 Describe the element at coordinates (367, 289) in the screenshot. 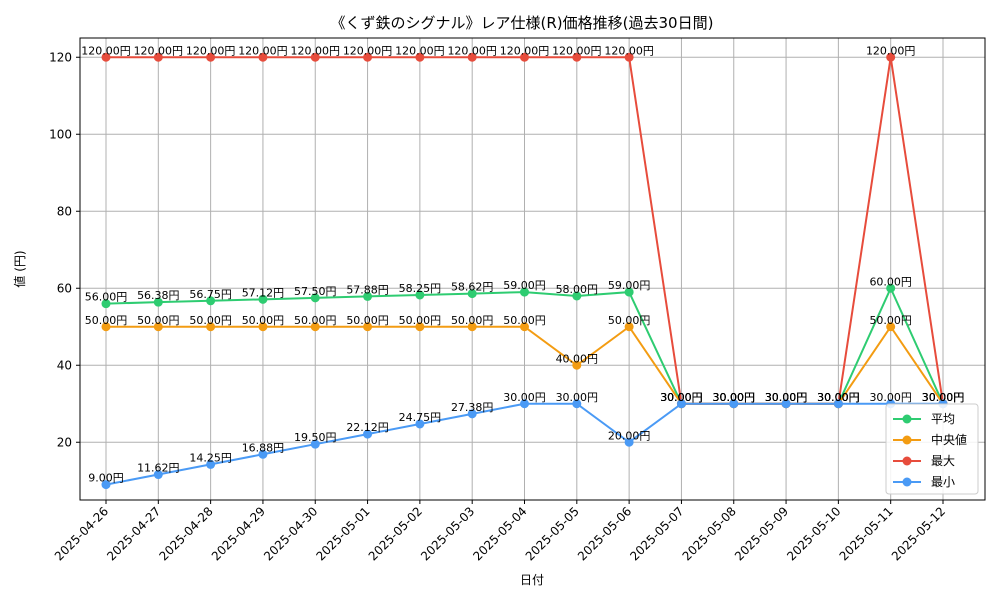

I see `data-label: 57.88円` at that location.